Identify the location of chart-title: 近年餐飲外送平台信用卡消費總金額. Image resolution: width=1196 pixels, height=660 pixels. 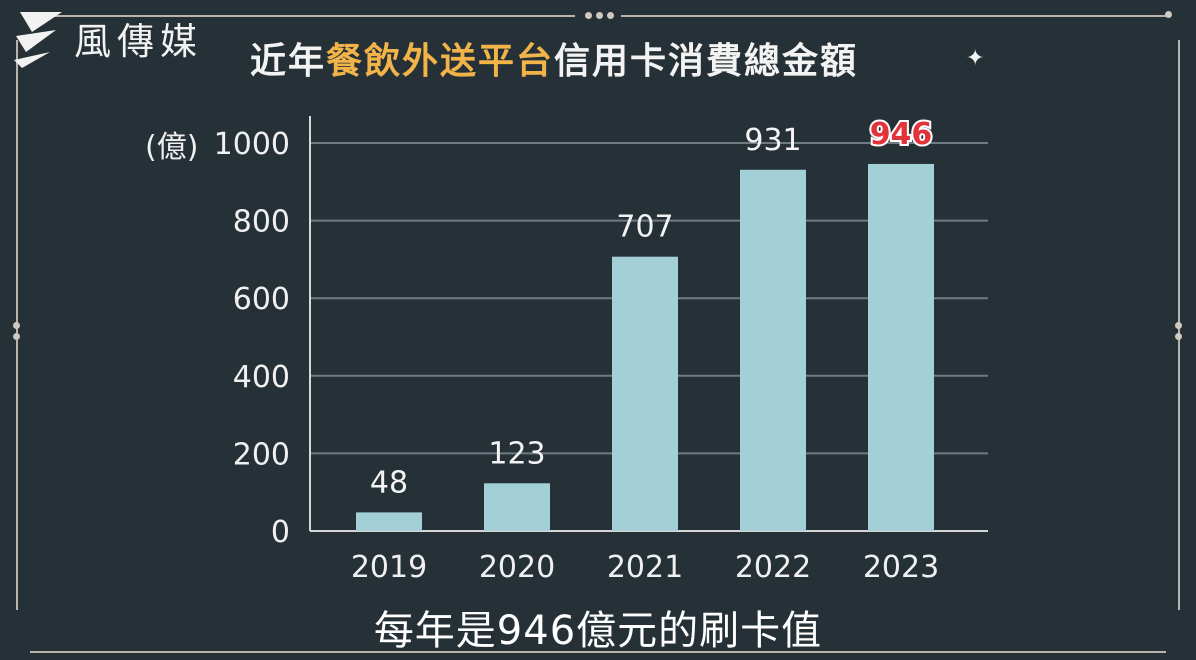
(554, 58).